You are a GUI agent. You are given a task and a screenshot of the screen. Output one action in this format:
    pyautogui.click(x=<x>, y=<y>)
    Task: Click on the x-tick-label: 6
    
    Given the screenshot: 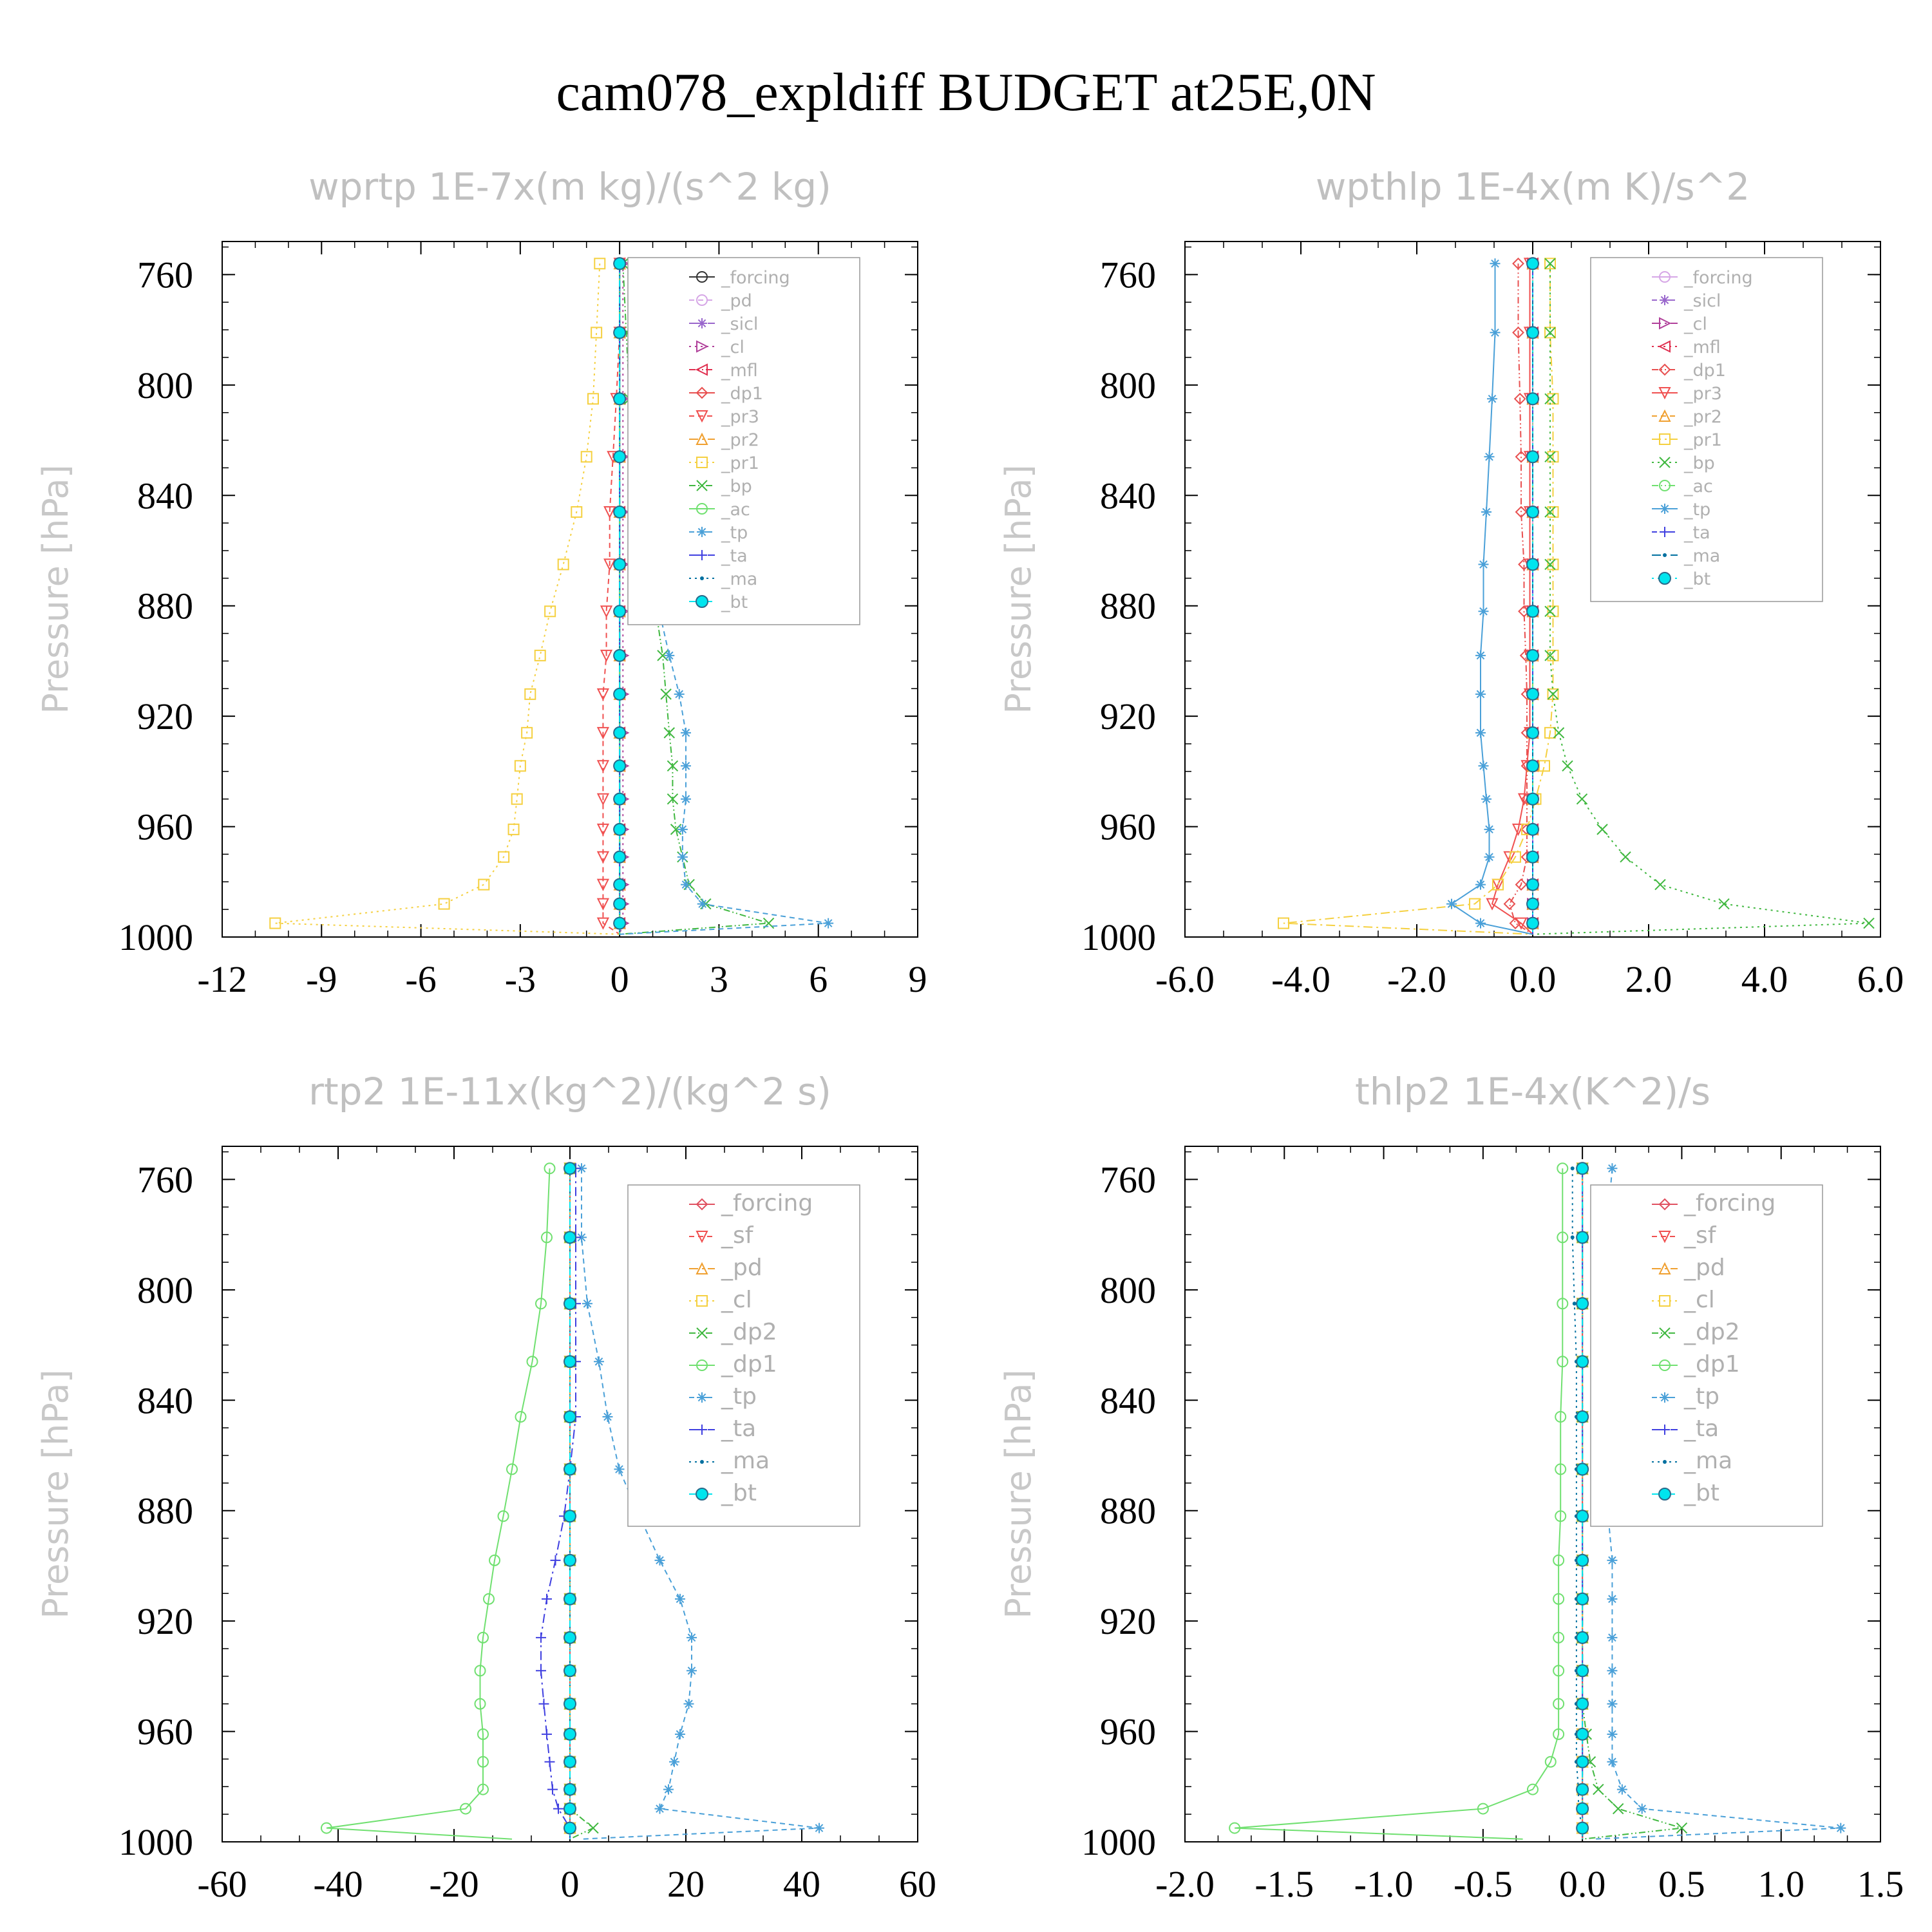 What is the action you would take?
    pyautogui.click(x=818, y=979)
    